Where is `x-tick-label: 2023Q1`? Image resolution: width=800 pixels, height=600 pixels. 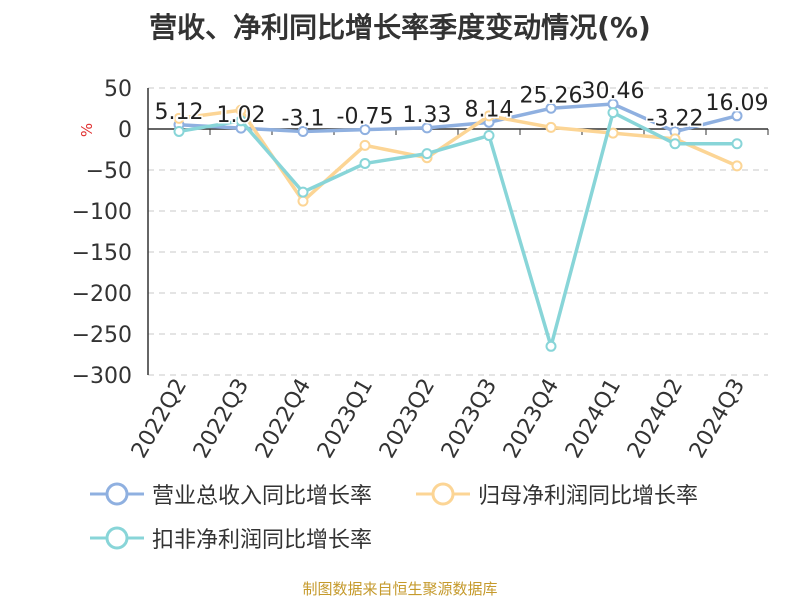 x-tick-label: 2023Q1 is located at coordinates (345, 419).